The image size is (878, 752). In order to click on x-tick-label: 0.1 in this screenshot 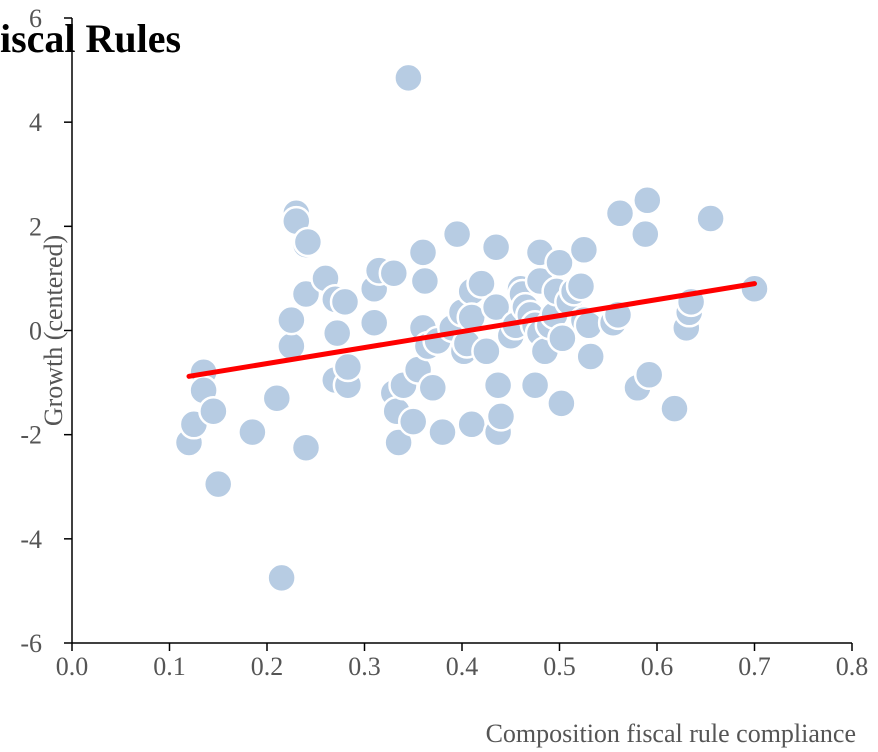, I will do `click(169, 666)`.